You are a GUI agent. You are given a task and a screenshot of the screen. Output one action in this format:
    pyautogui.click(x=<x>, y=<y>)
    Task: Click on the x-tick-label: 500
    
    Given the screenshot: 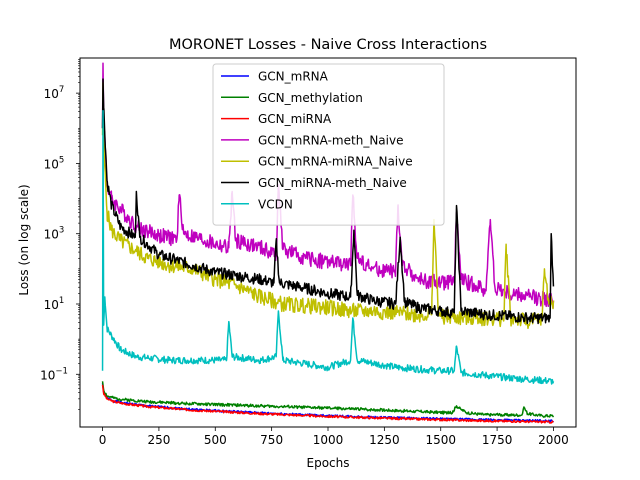 What is the action you would take?
    pyautogui.click(x=215, y=440)
    